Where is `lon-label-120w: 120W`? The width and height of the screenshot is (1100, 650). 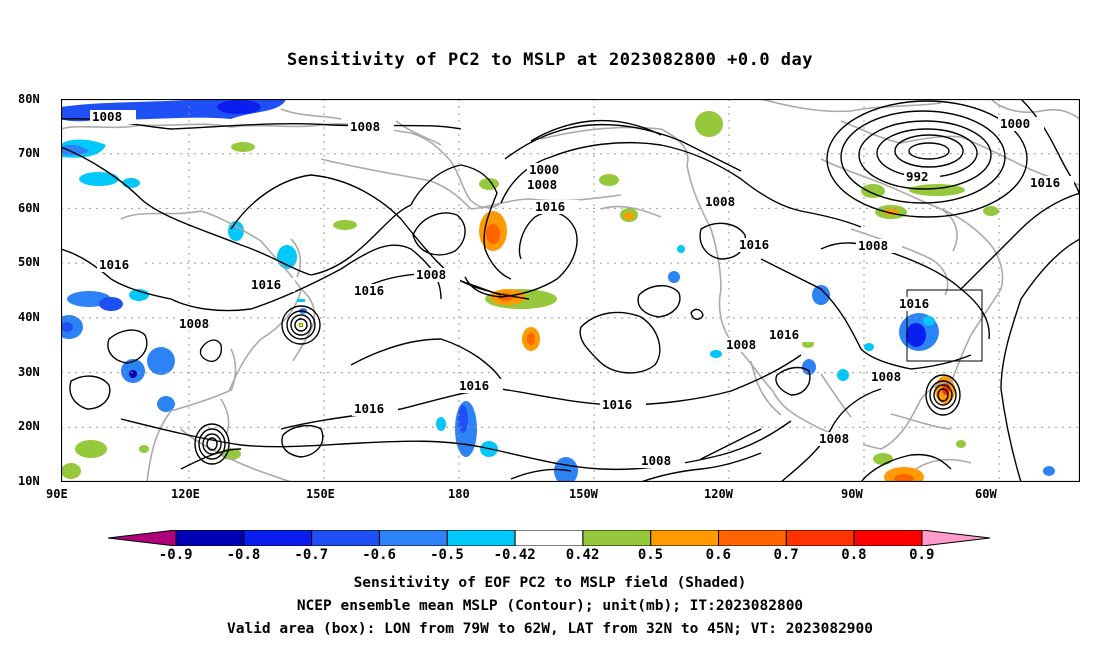 lon-label-120w: 120W is located at coordinates (718, 494).